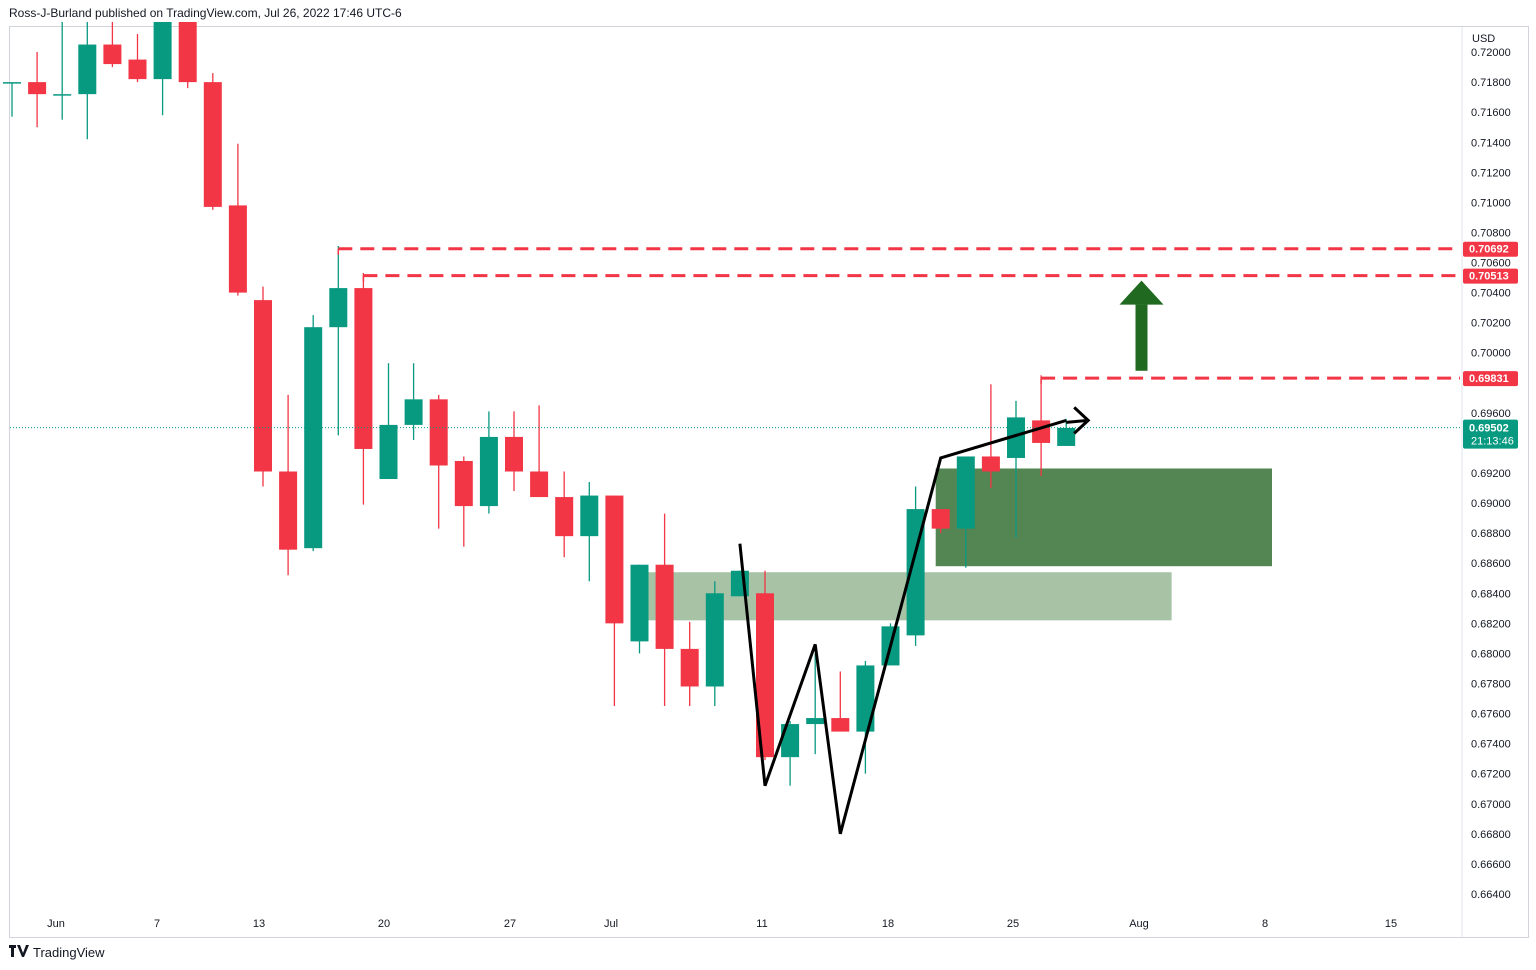 The image size is (1536, 970). I want to click on pattern-arrow-shaft, so click(1077, 421).